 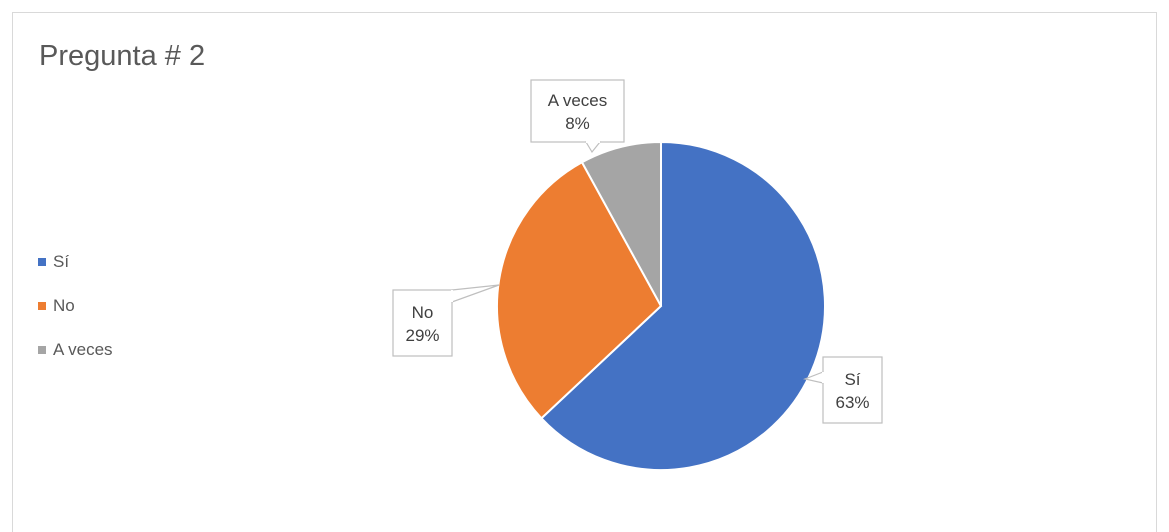 What do you see at coordinates (577, 123) in the screenshot?
I see `data-label-value-a-veces: 8%` at bounding box center [577, 123].